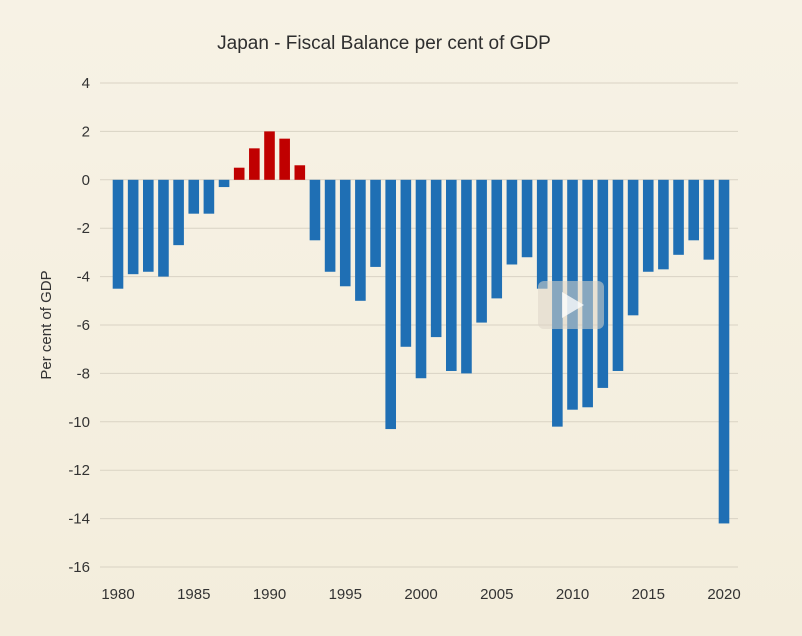 The height and width of the screenshot is (636, 802). Describe the element at coordinates (618, 275) in the screenshot. I see `bar-2013` at that location.